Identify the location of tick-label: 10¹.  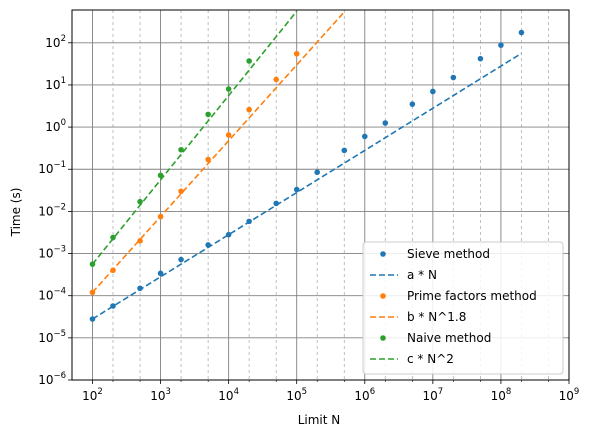
(55, 84).